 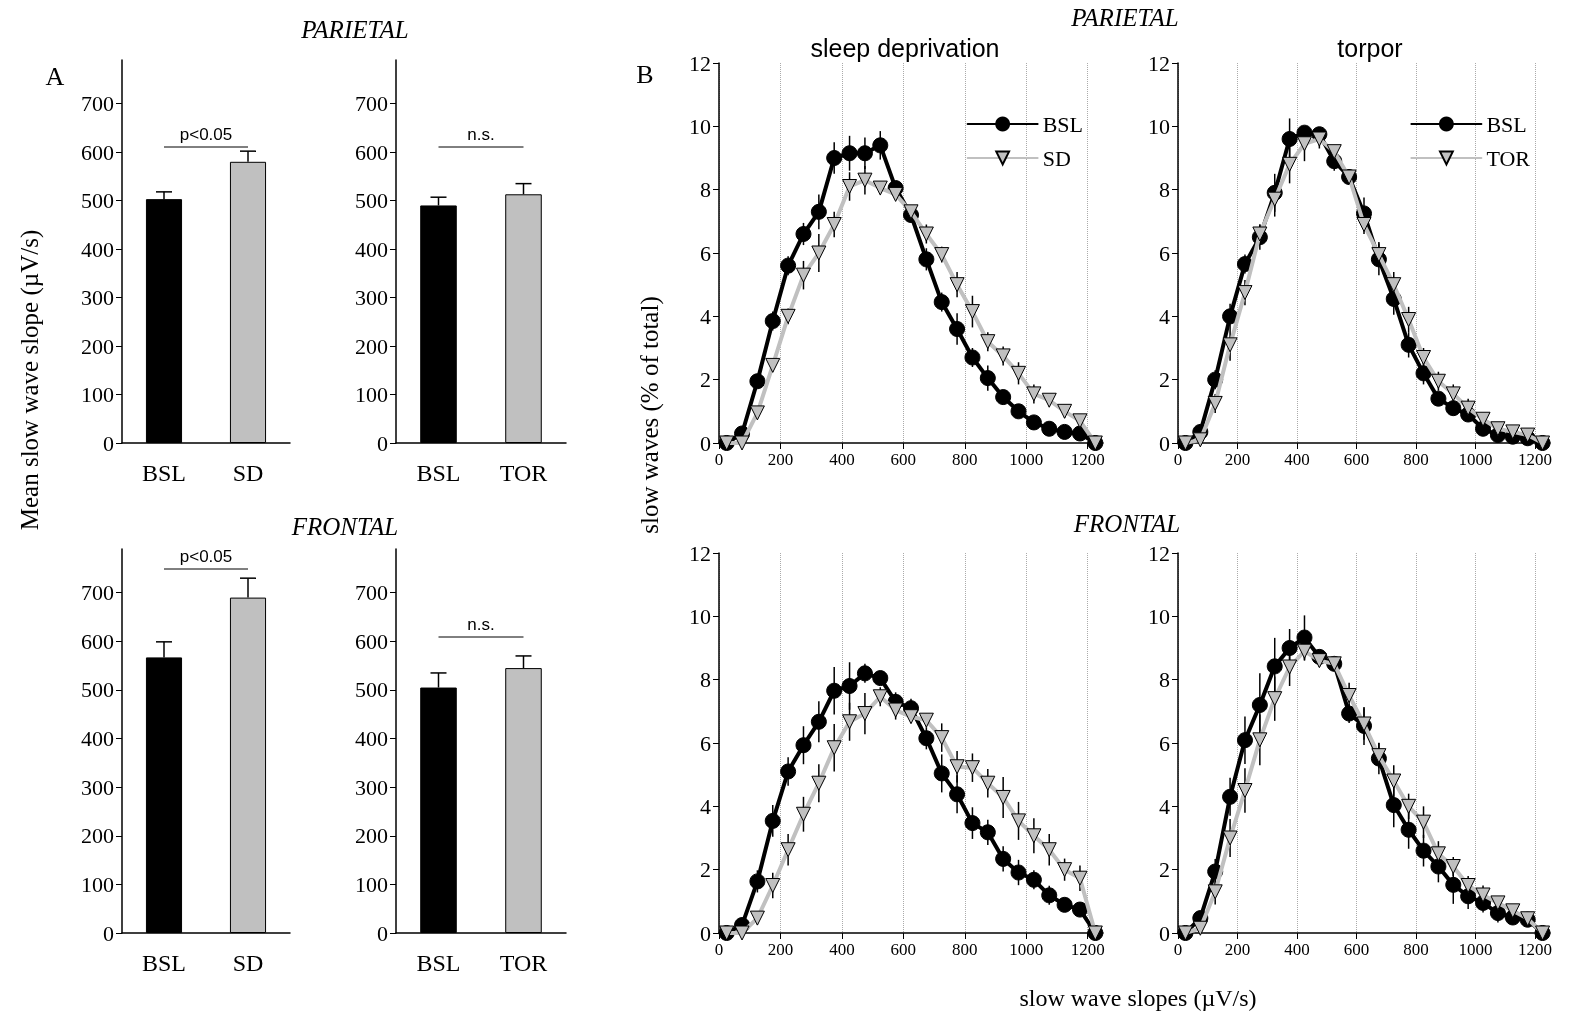 I want to click on text: B, so click(x=645, y=75).